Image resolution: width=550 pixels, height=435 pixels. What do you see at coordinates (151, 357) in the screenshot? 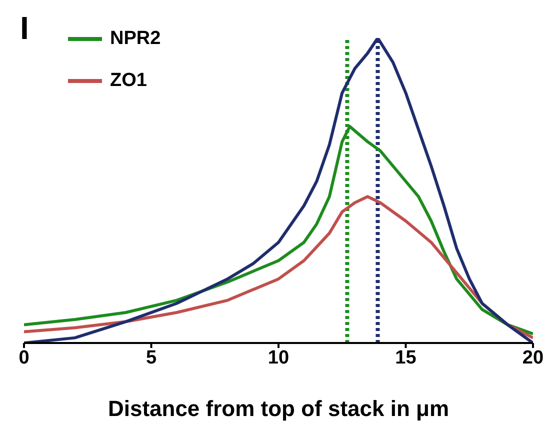
I see `x-tick-label: 5` at bounding box center [151, 357].